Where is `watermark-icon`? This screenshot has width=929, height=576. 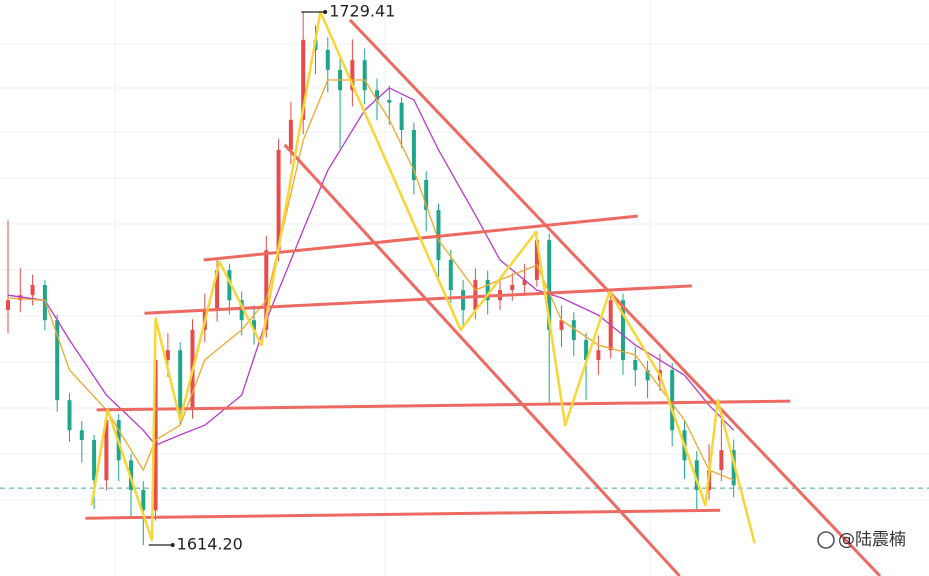
watermark-icon is located at coordinates (826, 540).